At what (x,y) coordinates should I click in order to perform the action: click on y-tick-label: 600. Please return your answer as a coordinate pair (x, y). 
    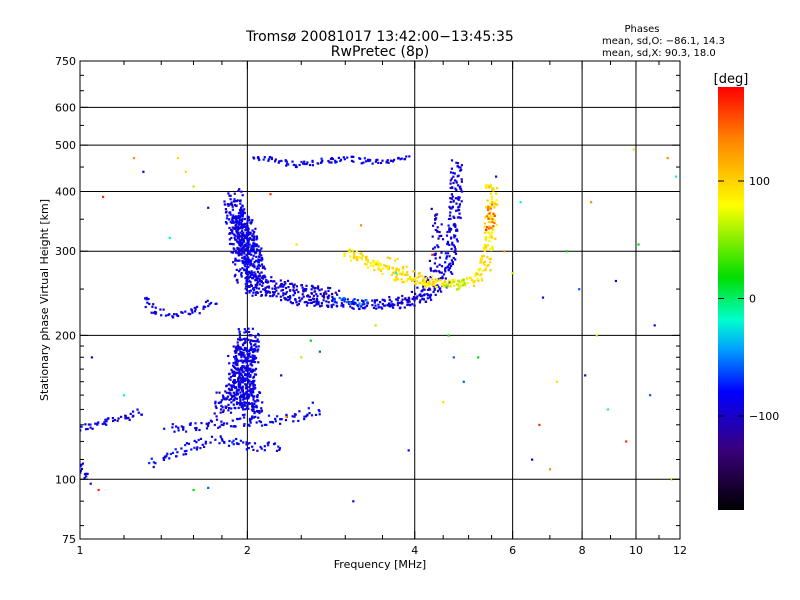
    Looking at the image, I should click on (65, 107).